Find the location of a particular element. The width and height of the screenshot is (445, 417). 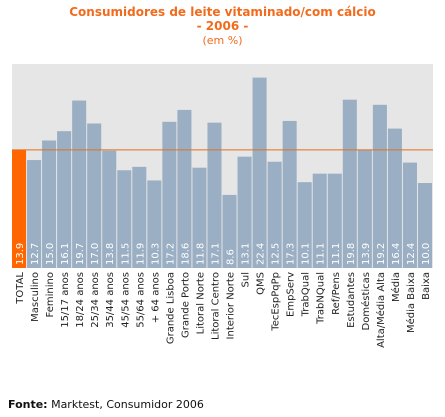

chart-subtitle: - 2006 - is located at coordinates (222, 26).